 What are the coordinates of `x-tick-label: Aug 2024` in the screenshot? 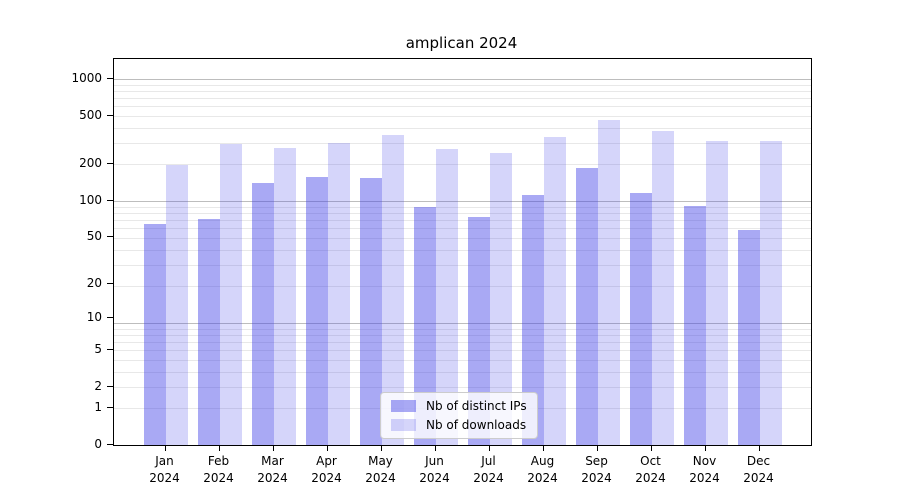 It's located at (543, 470).